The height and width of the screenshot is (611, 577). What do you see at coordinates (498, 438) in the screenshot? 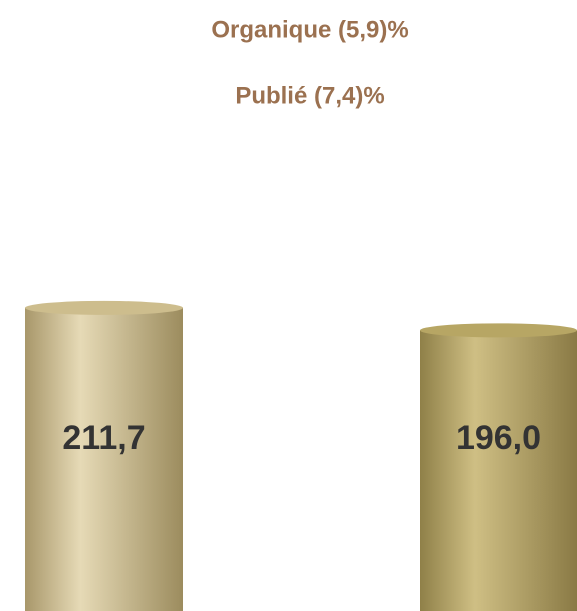
I see `value-label: 196,0` at bounding box center [498, 438].